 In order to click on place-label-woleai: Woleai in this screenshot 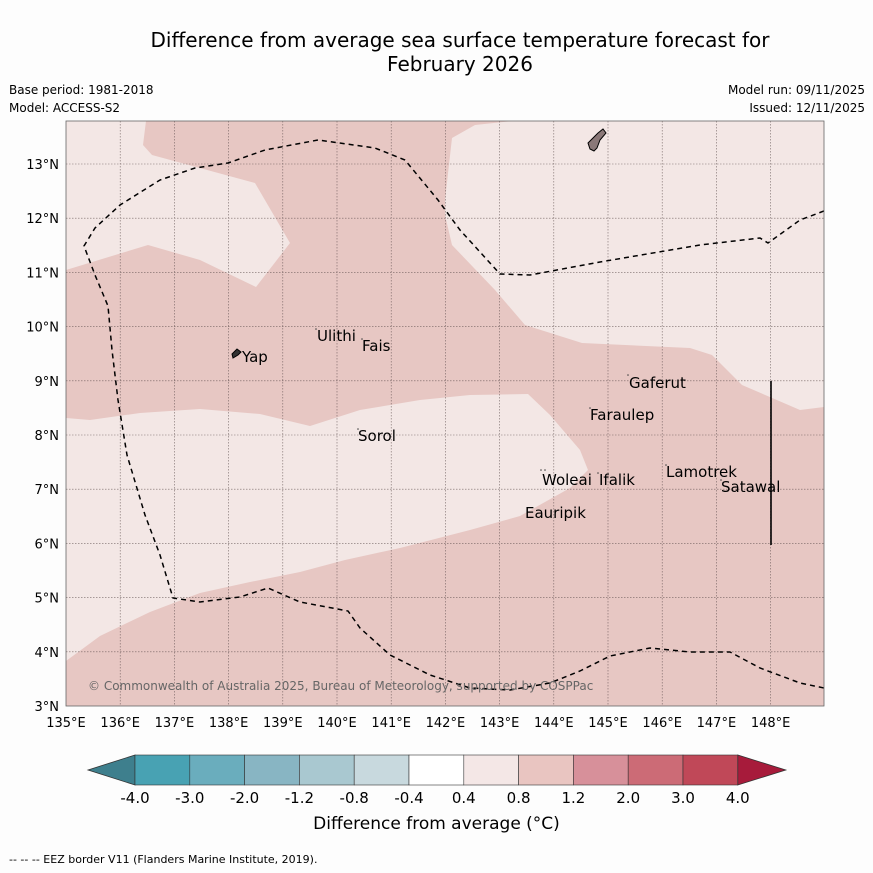, I will do `click(567, 480)`.